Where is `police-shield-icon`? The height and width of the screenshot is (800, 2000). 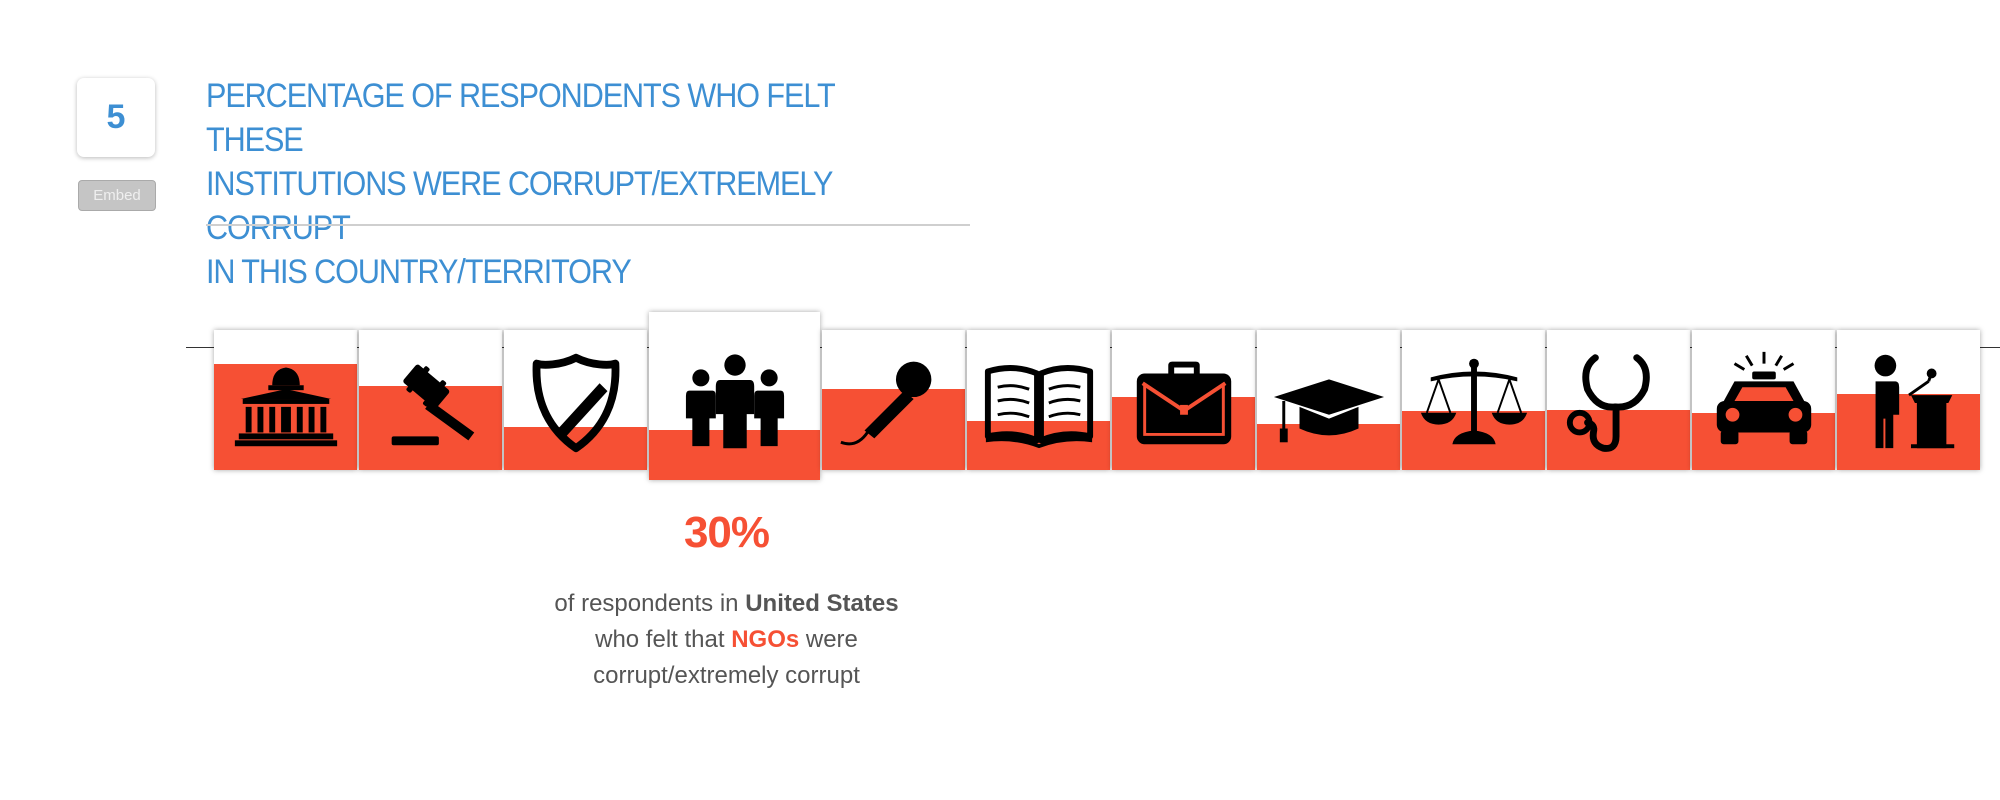
police-shield-icon is located at coordinates (575, 403).